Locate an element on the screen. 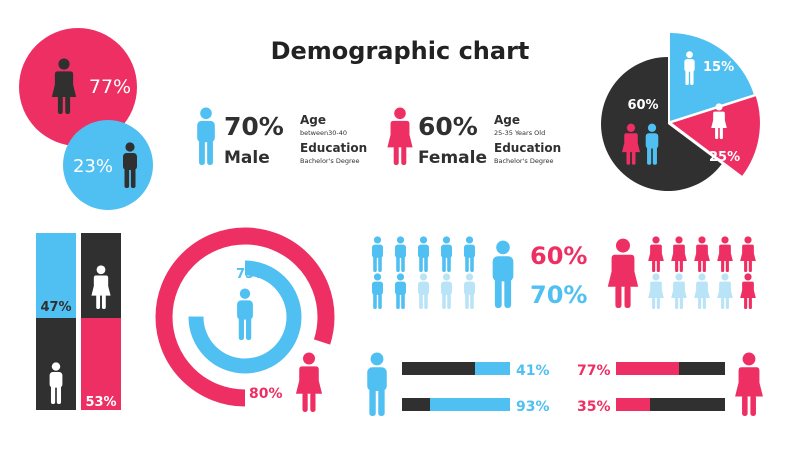 This screenshot has height=454, width=800. outer-ring is located at coordinates (245, 317).